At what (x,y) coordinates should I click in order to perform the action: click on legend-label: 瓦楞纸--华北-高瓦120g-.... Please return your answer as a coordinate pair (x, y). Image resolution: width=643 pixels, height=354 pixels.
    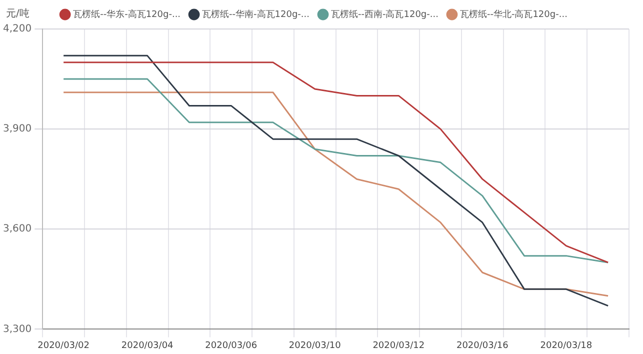
    Looking at the image, I should click on (514, 14).